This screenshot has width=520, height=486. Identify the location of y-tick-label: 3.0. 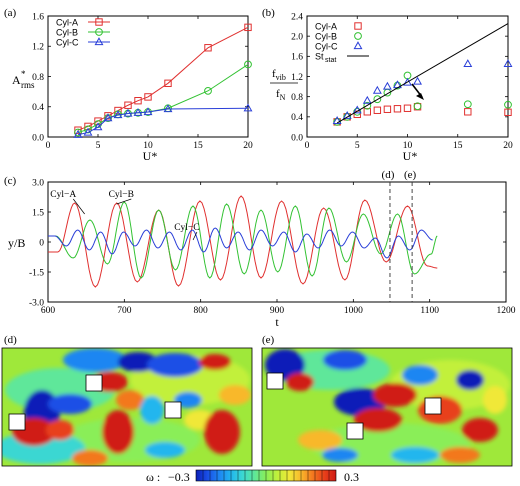
(38, 183).